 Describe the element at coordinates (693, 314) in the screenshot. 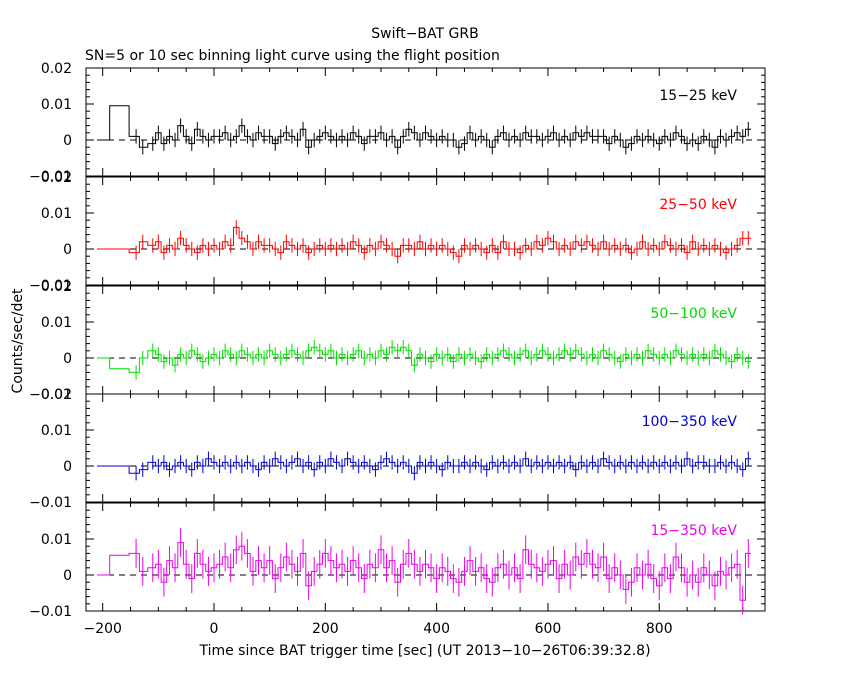

I see `band-label: 50−100 keV` at that location.